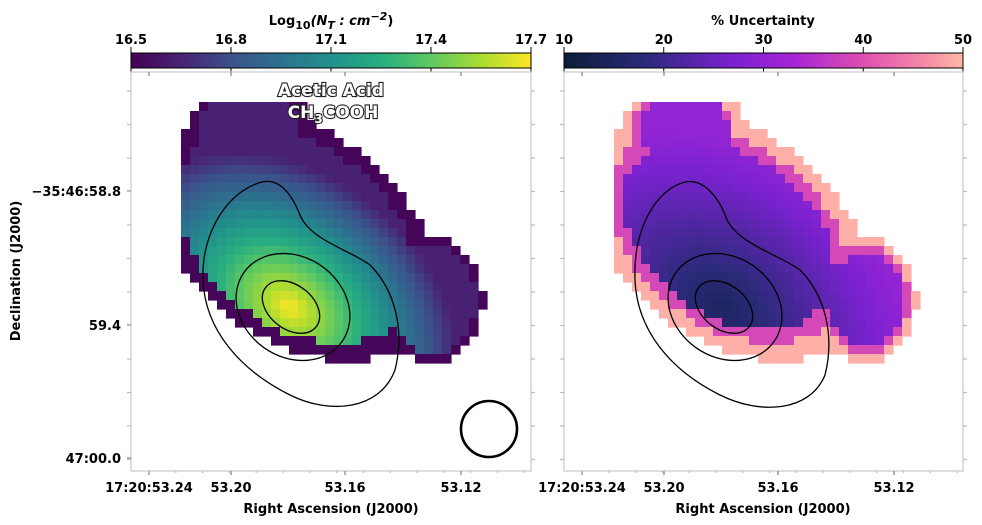  Describe the element at coordinates (431, 40) in the screenshot. I see `left-cb-ticklabel: 17.4` at that location.